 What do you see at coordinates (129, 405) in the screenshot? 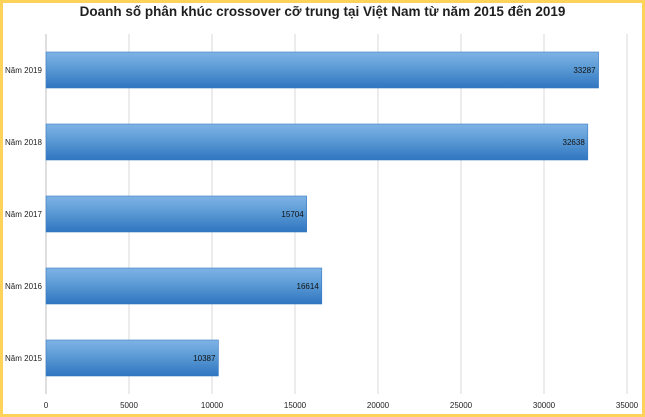
I see `x-tick-label: 5000` at bounding box center [129, 405].